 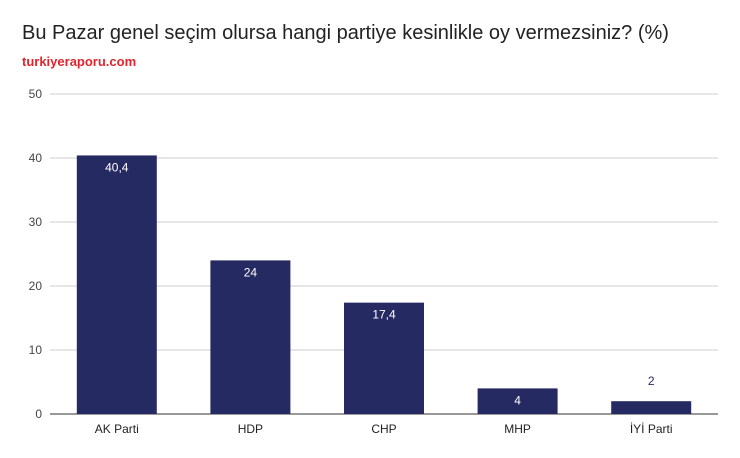 What do you see at coordinates (36, 286) in the screenshot?
I see `y-tick-label: 20` at bounding box center [36, 286].